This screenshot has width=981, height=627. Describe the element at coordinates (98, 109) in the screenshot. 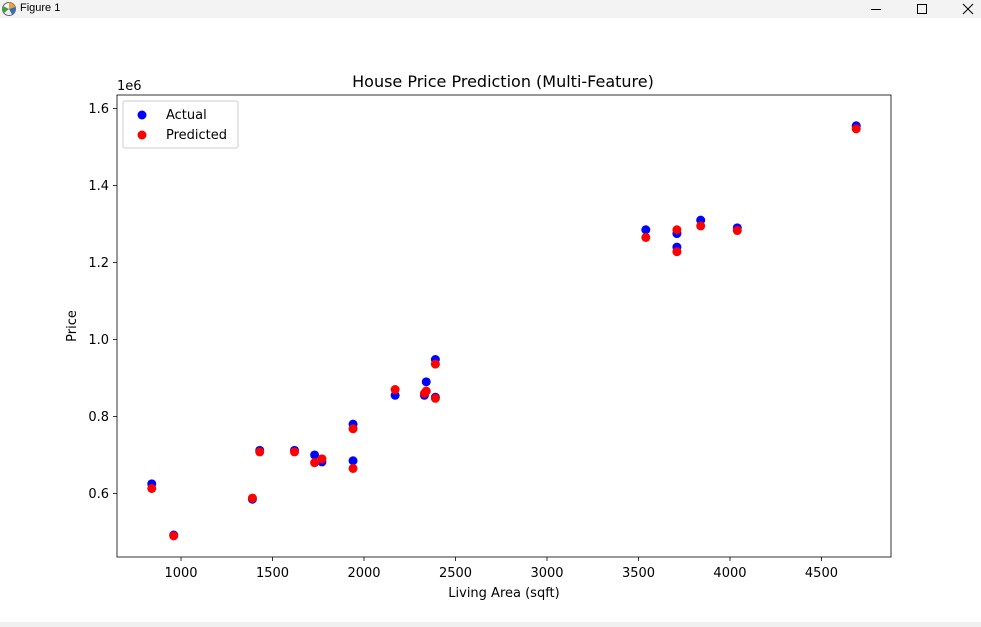

I see `y-tick-label: 1.6` at that location.